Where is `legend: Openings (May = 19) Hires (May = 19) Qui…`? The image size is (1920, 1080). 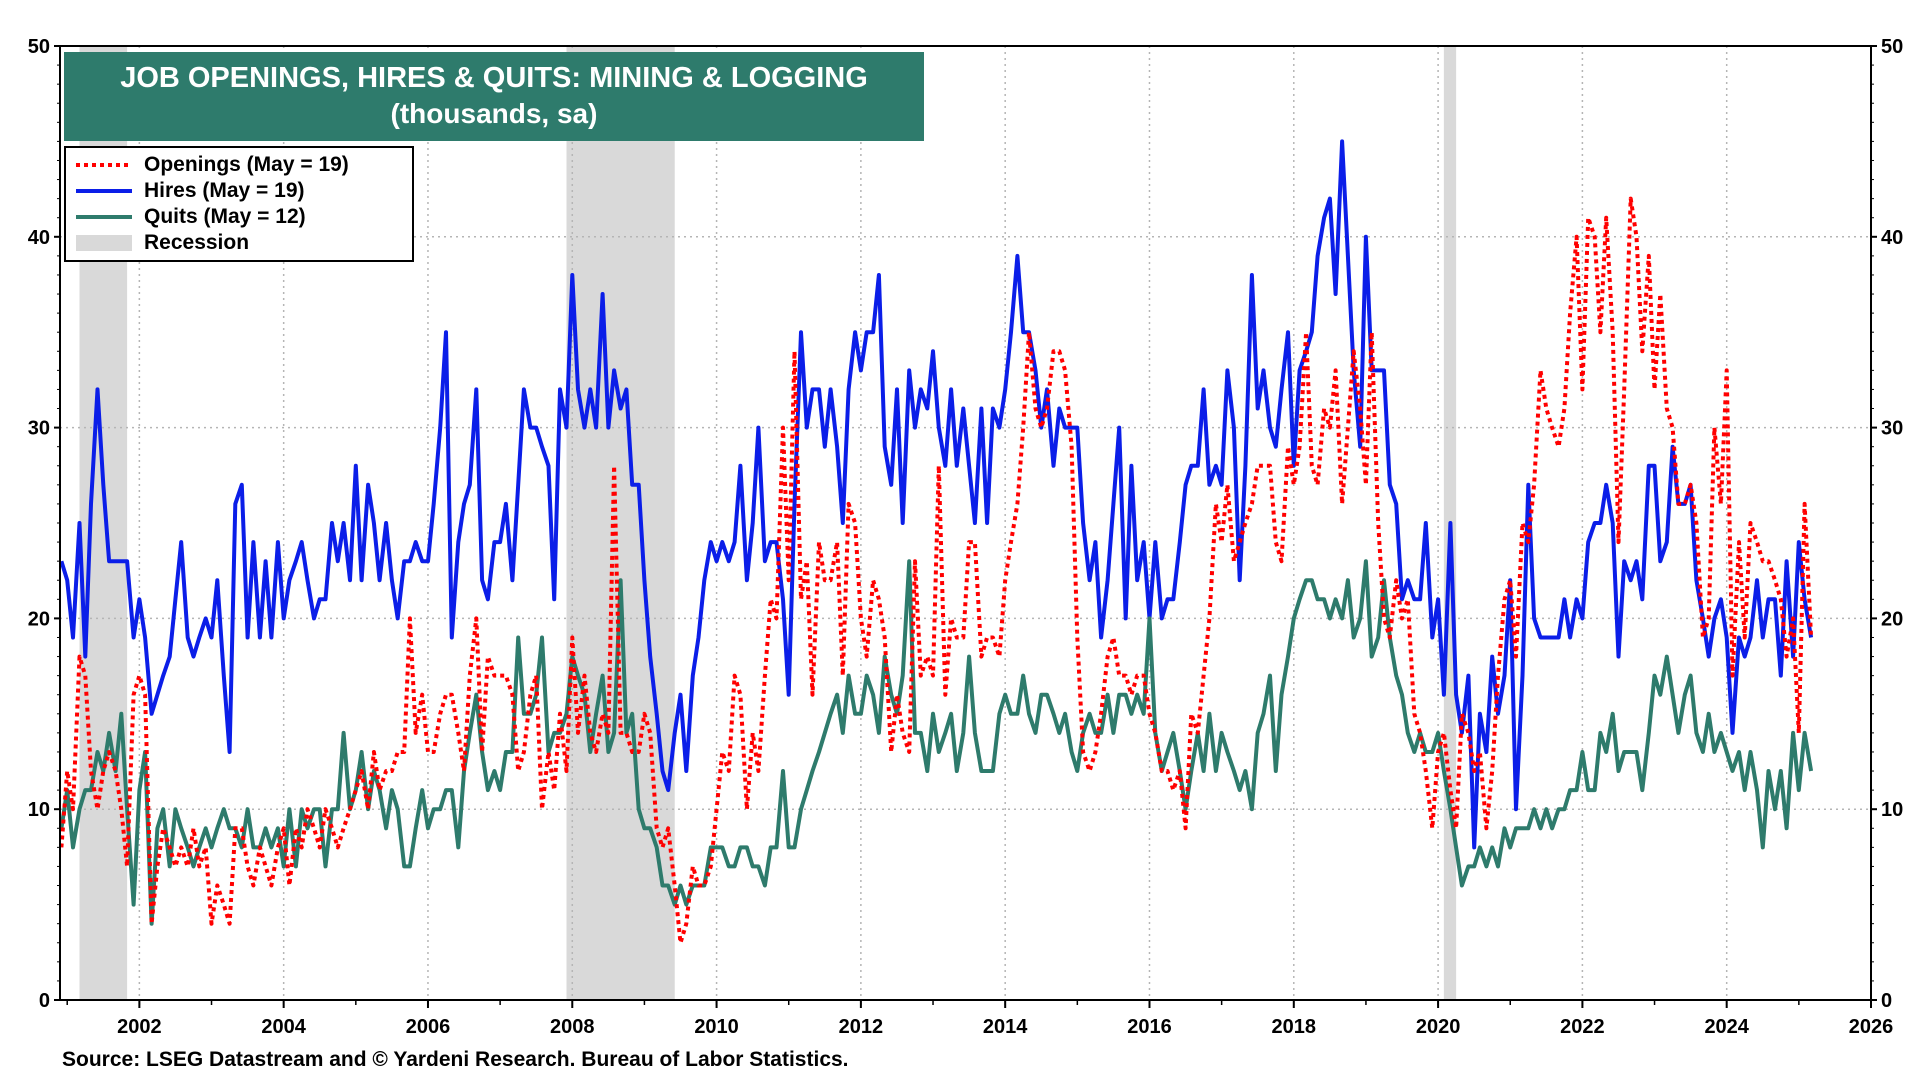
legend: Openings (May = 19) Hires (May = 19) Qui… is located at coordinates (239, 204).